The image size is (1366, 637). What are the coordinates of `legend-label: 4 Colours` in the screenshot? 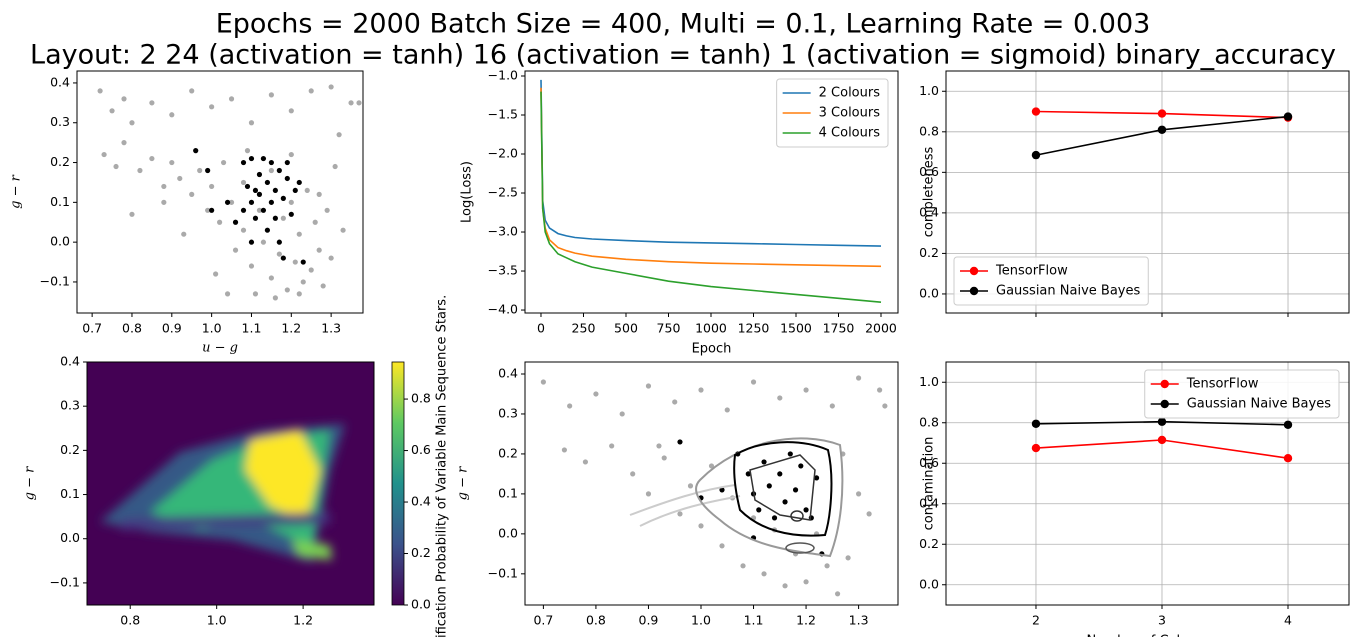 It's located at (850, 133).